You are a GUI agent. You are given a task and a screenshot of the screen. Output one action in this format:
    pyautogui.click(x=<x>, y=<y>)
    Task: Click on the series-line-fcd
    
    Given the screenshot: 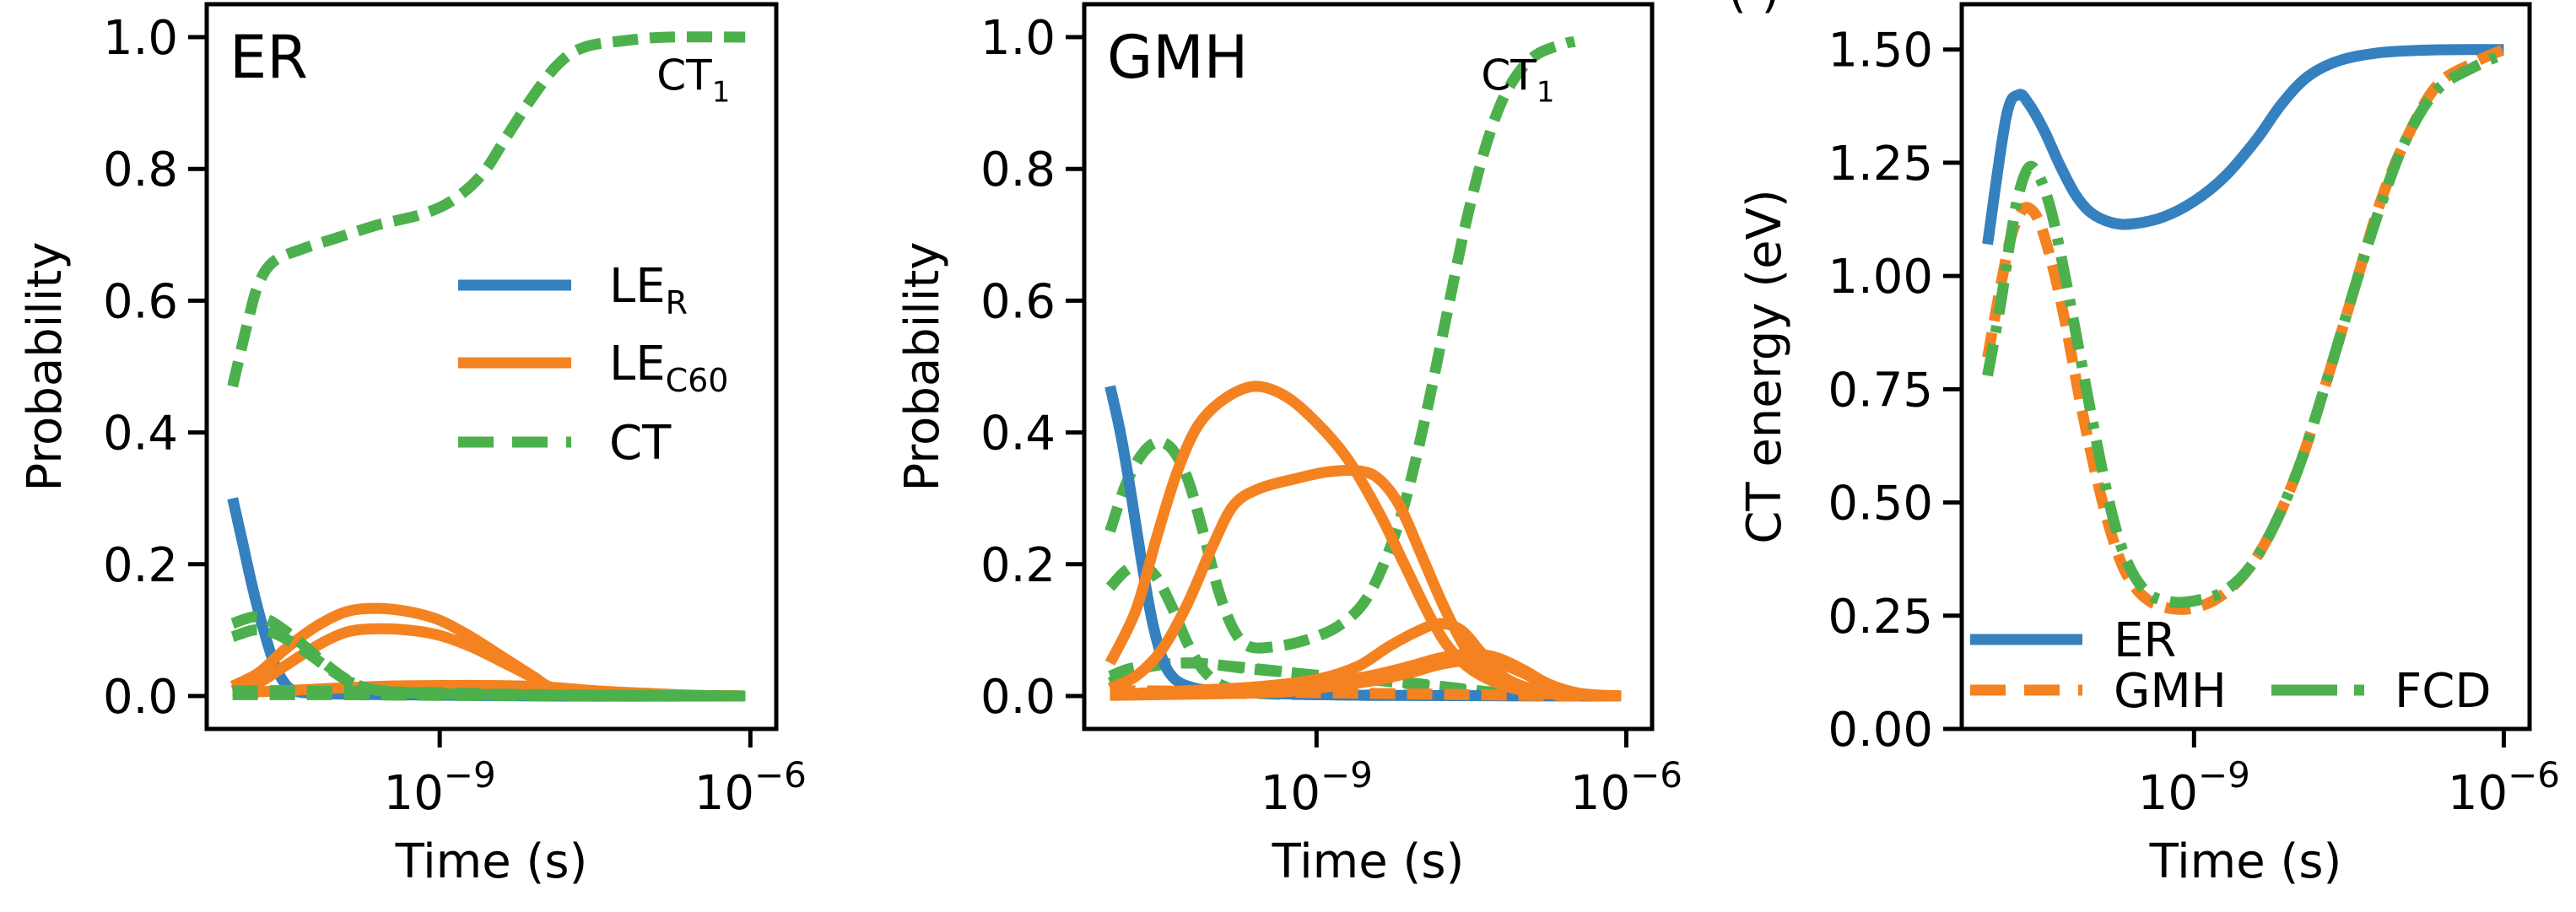 What is the action you would take?
    pyautogui.click(x=2244, y=328)
    